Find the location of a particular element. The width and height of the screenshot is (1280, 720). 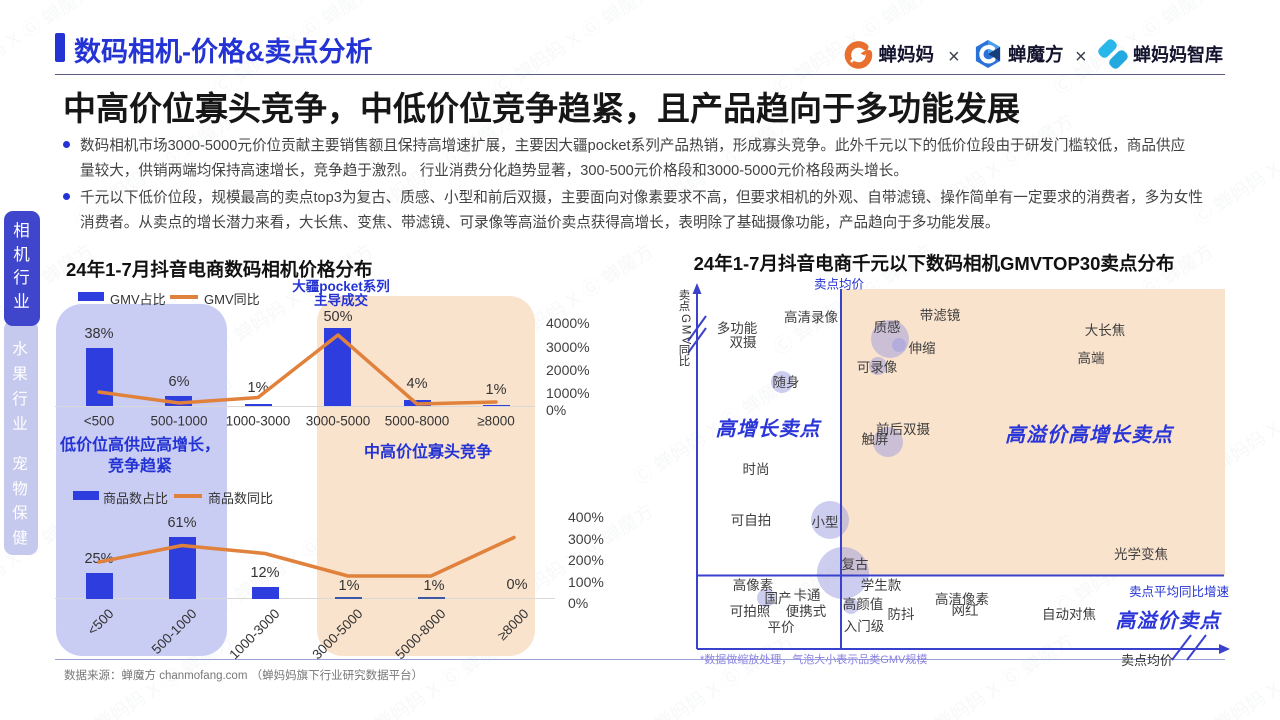

svg-text: 蝉妈妈 is located at coordinates (907, 54).